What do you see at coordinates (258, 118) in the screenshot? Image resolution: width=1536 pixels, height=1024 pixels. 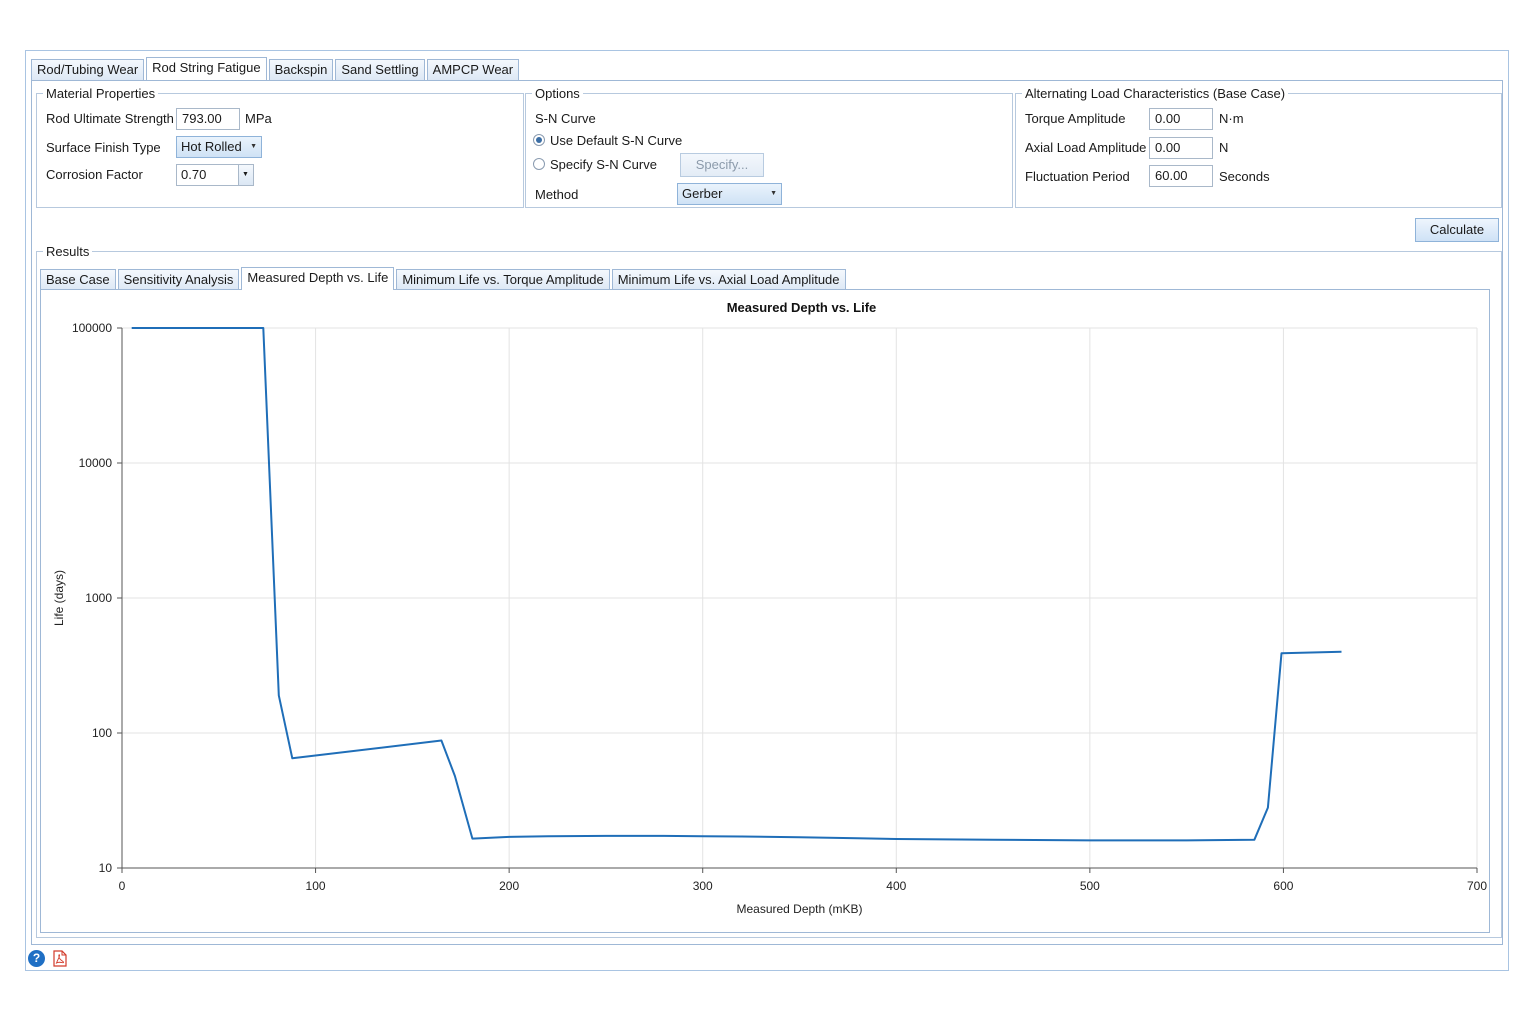 I see `rus-unit: MPa` at bounding box center [258, 118].